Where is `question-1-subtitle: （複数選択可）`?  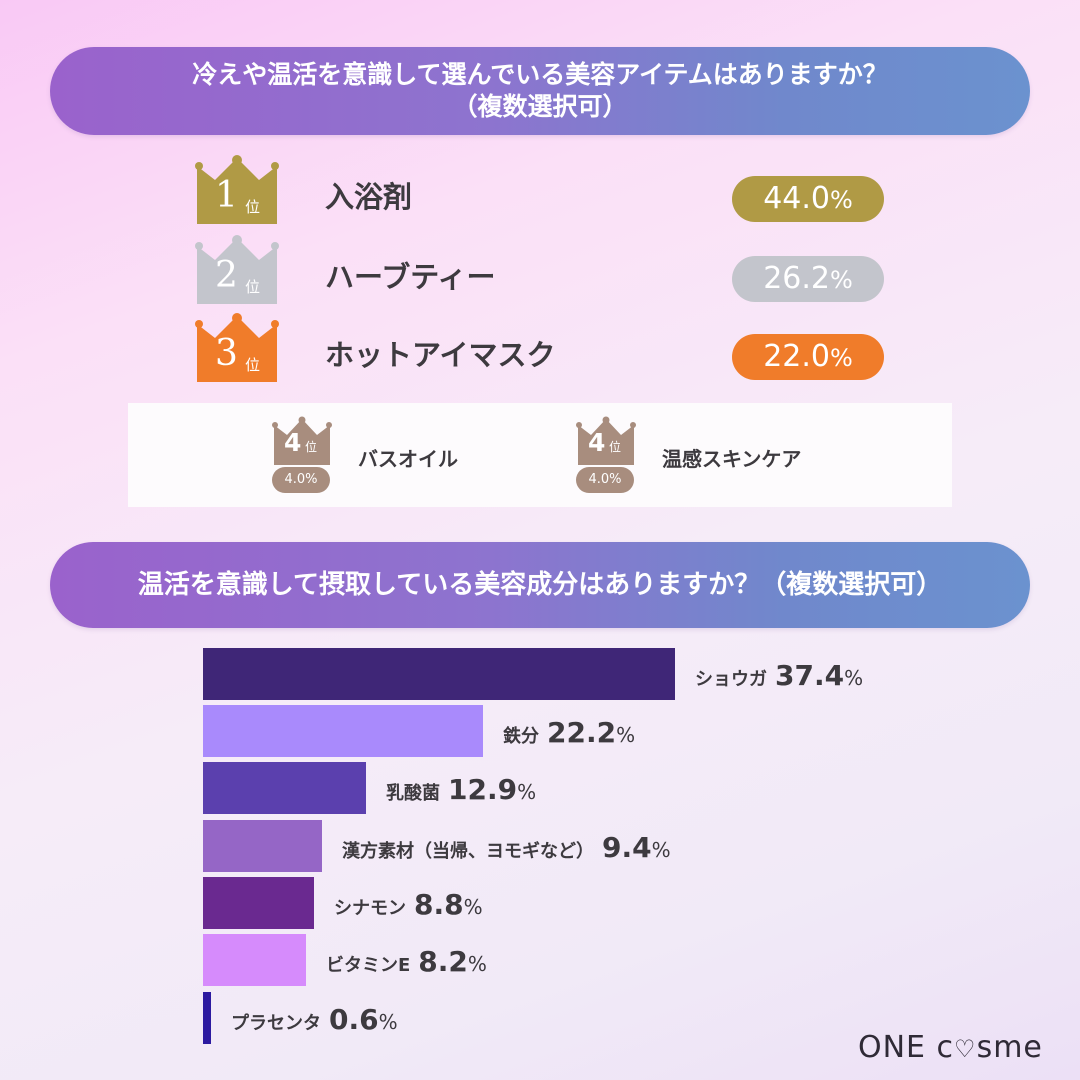
question-1-subtitle: （複数選択可） is located at coordinates (540, 106).